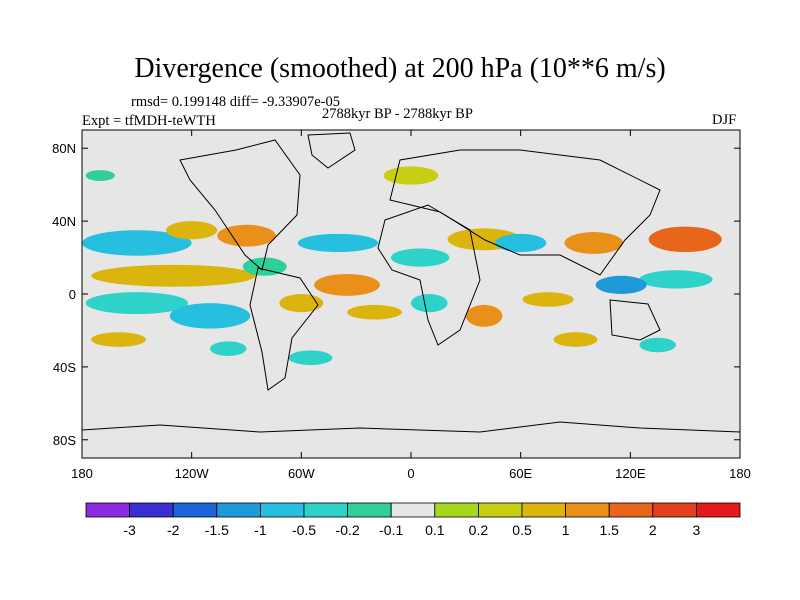  I want to click on colorbar-label-11: 1.5, so click(609, 530).